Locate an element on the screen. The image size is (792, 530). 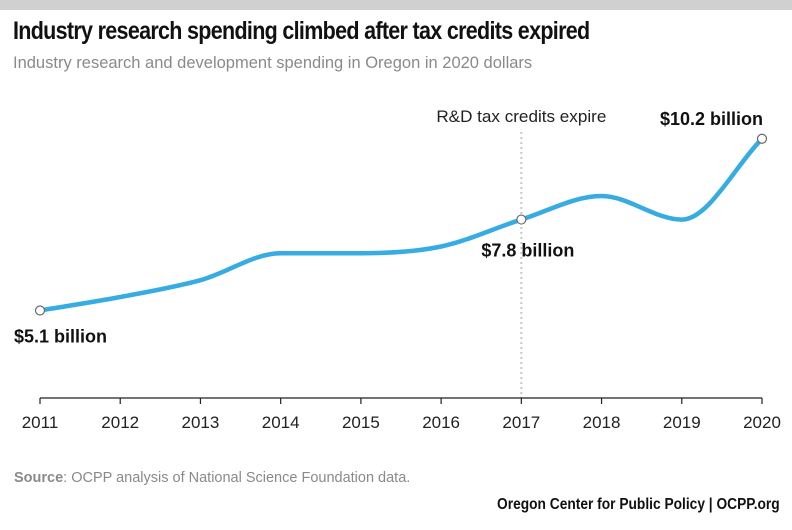
x-tick-label: 2013 is located at coordinates (201, 422).